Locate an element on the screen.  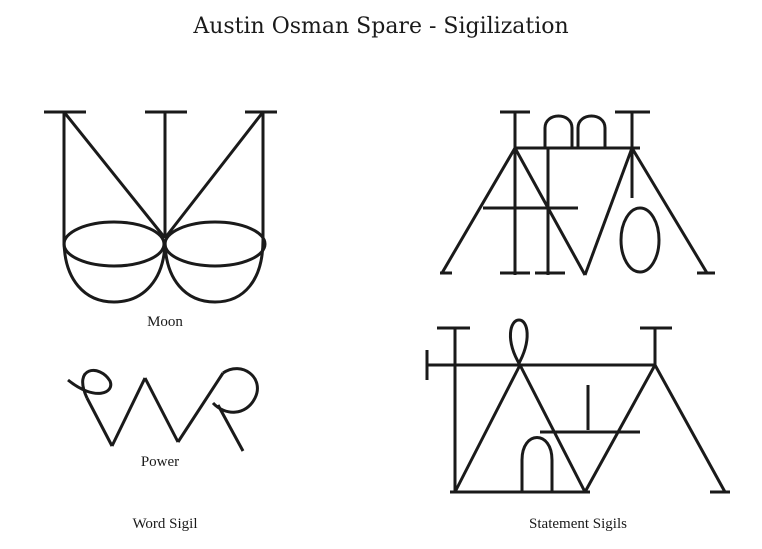
statement-sigils-label: Statement Sigils is located at coordinates (578, 524).